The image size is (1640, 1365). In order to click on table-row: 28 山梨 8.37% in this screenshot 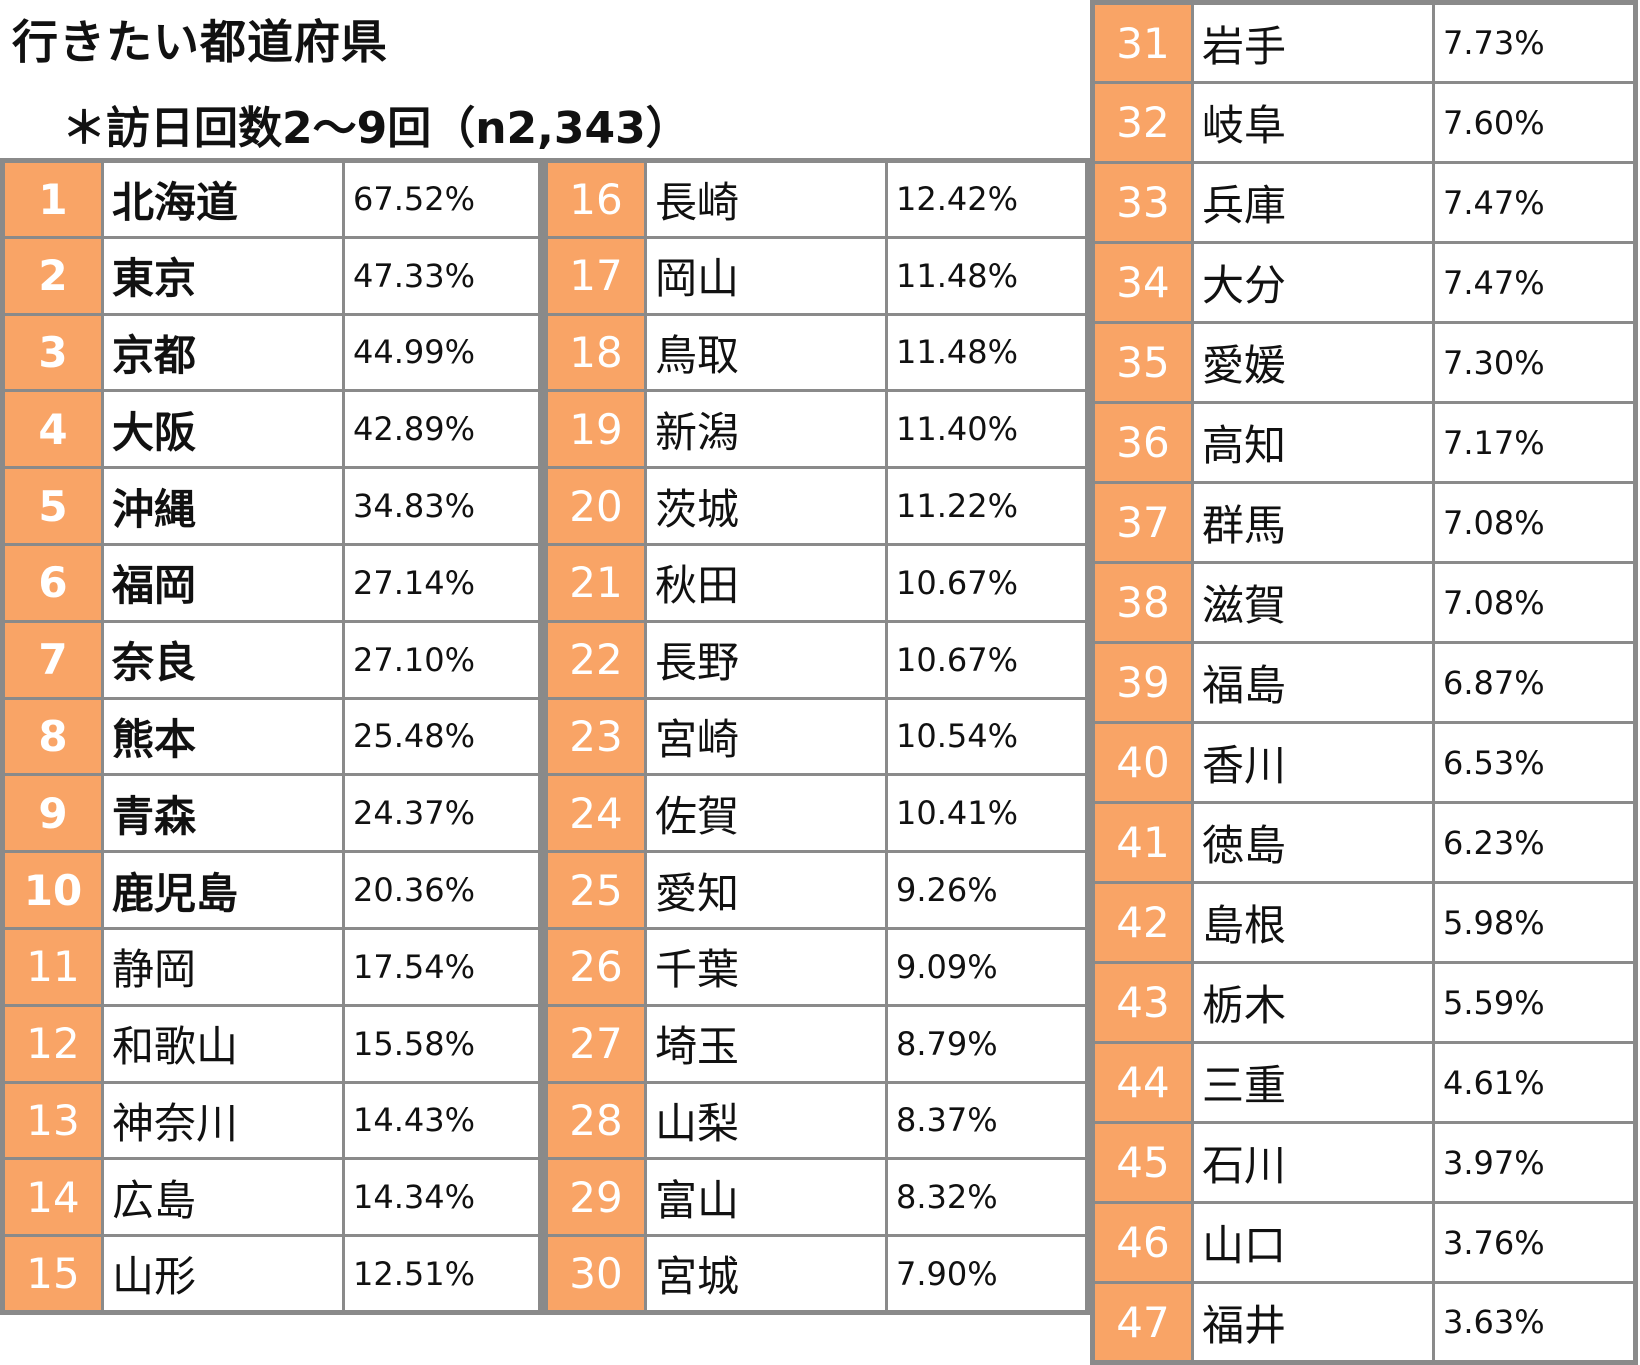, I will do `click(816, 1120)`.